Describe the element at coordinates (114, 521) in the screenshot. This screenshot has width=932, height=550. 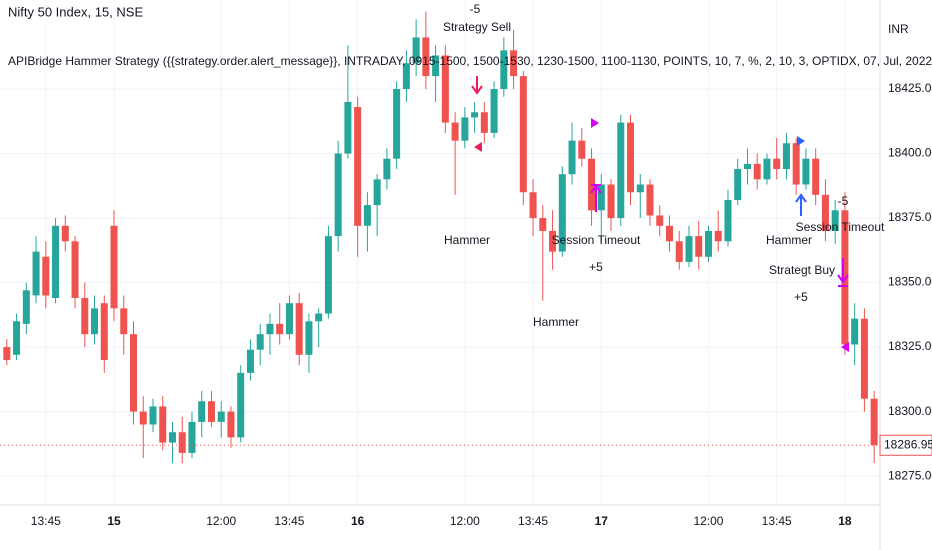
I see `x-tick-label: 15` at that location.